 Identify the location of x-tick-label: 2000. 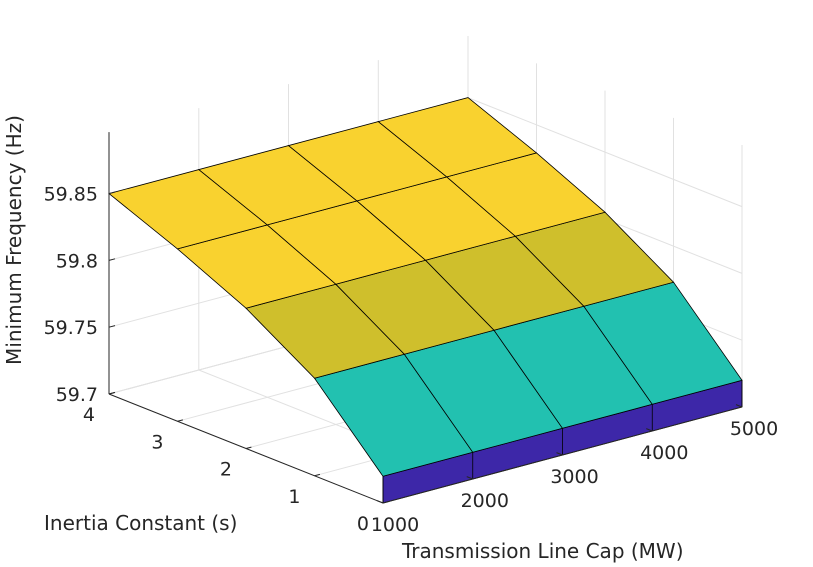
(485, 501).